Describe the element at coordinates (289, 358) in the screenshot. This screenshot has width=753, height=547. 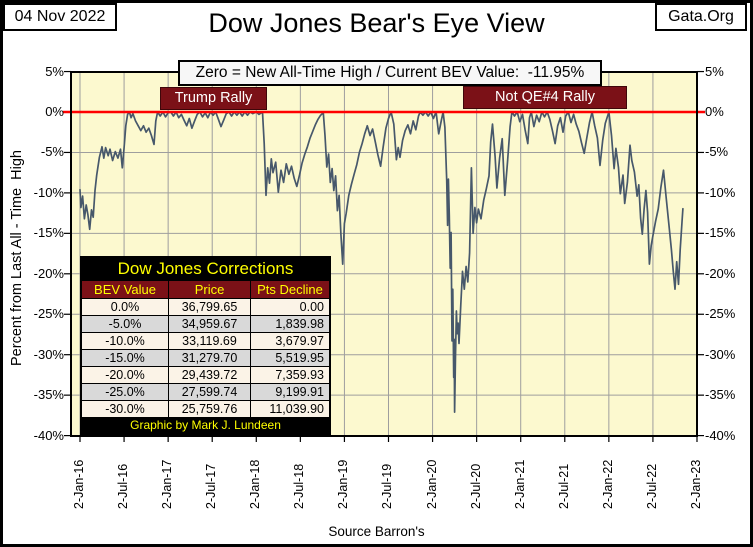
I see `corrections-table-cell: 5,519.95` at that location.